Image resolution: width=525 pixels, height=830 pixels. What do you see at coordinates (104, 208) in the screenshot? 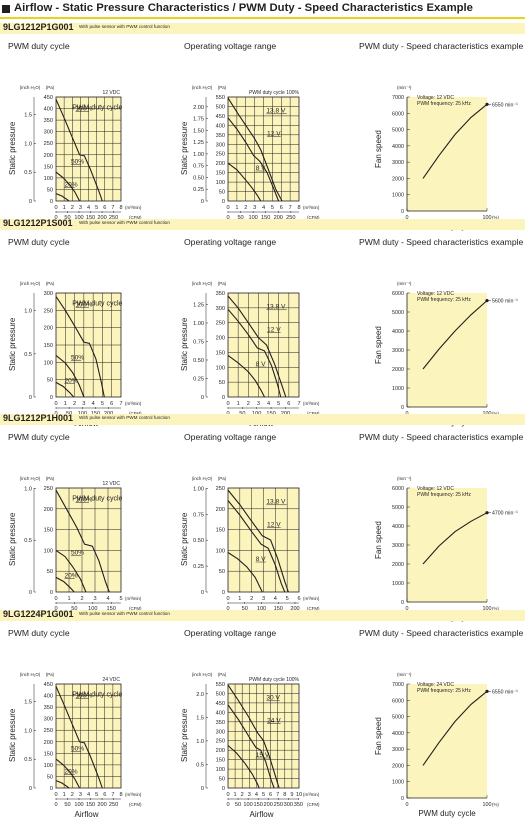
I see `duty-x-tick-label: 6` at bounding box center [104, 208].